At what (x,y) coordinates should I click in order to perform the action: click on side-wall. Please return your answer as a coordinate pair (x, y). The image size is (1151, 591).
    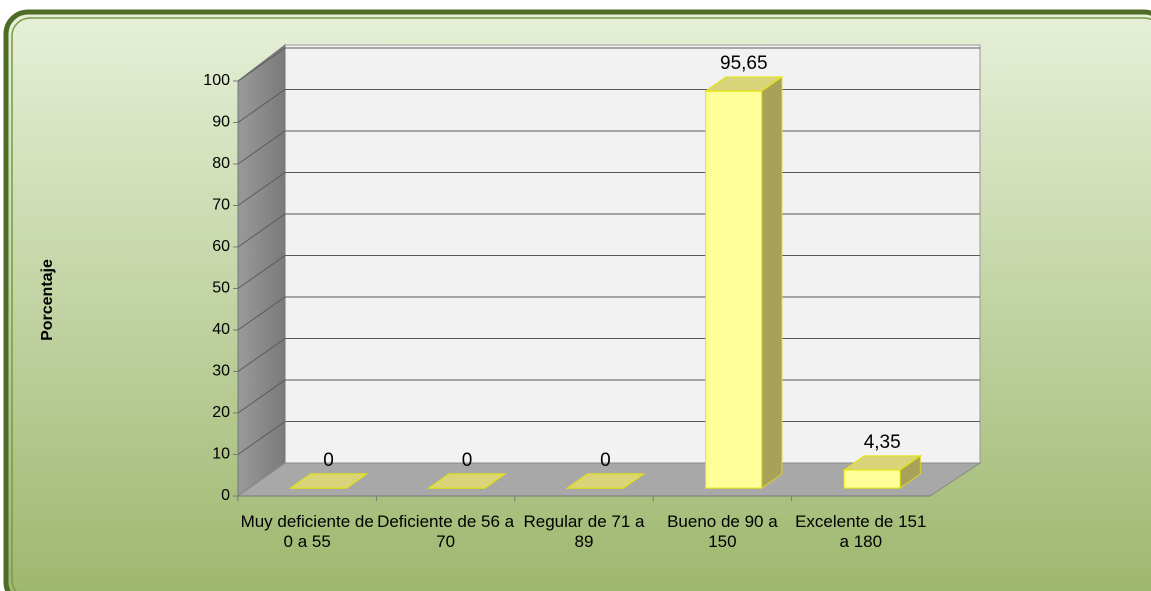
    Looking at the image, I should click on (261, 270).